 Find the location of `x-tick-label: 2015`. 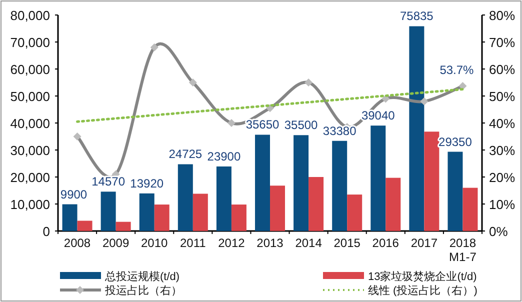

x-tick-label: 2015 is located at coordinates (347, 243).